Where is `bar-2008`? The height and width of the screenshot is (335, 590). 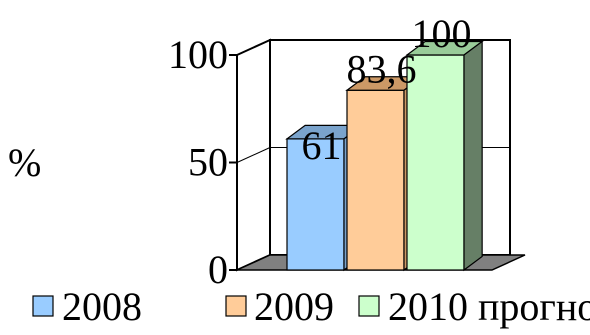
bar-2008 is located at coordinates (315, 204).